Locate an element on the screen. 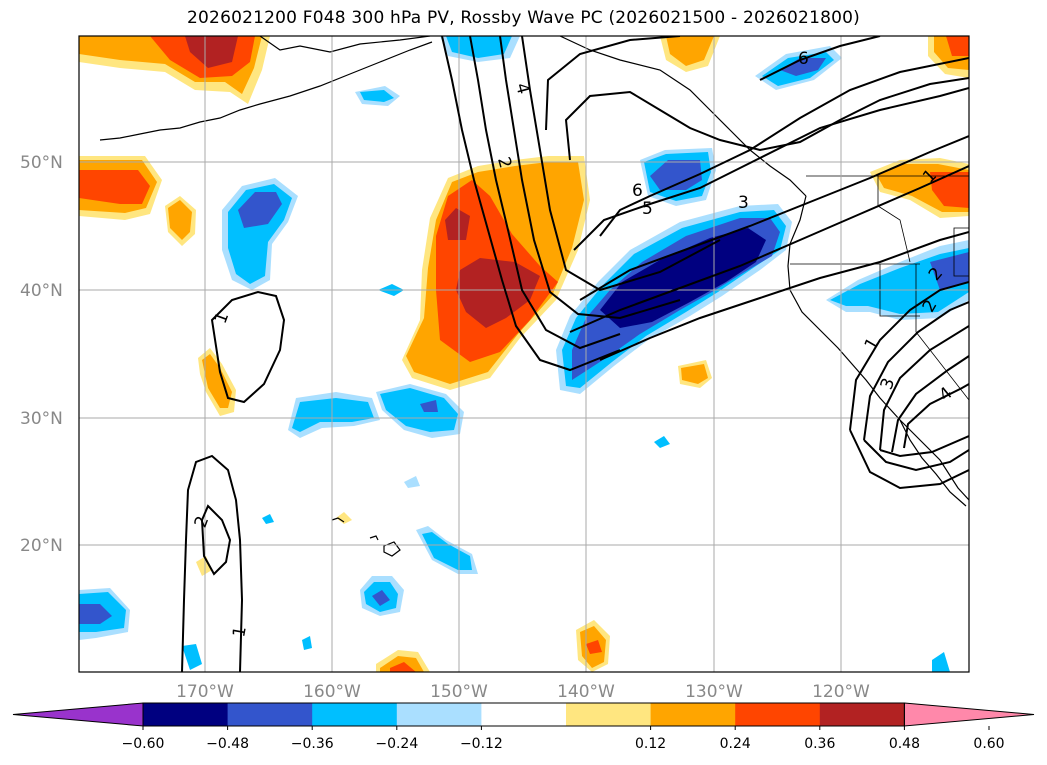 The height and width of the screenshot is (765, 1047). lon-label-160w: 160°W is located at coordinates (332, 692).